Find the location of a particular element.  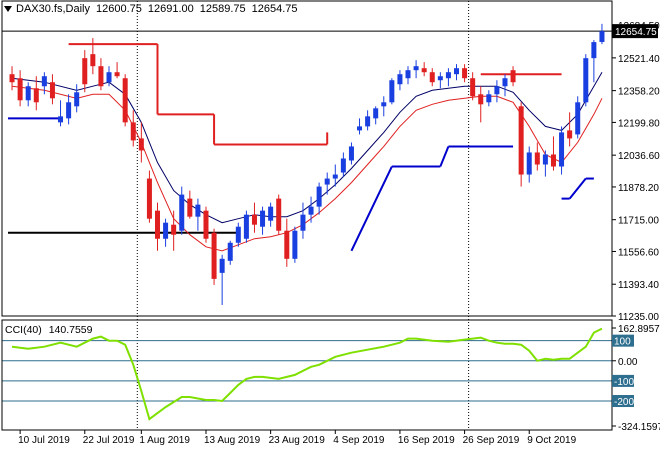

cci-tick-label: 162.8957 is located at coordinates (639, 329).